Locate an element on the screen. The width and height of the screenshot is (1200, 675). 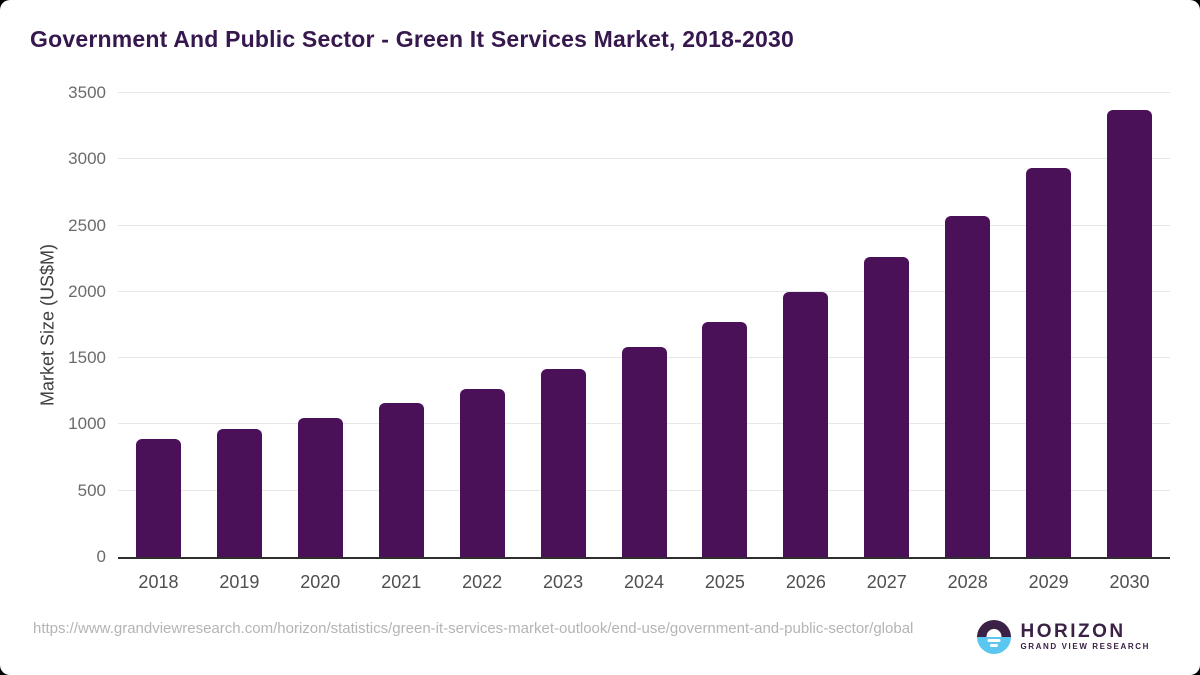
bar-2027 is located at coordinates (887, 407).